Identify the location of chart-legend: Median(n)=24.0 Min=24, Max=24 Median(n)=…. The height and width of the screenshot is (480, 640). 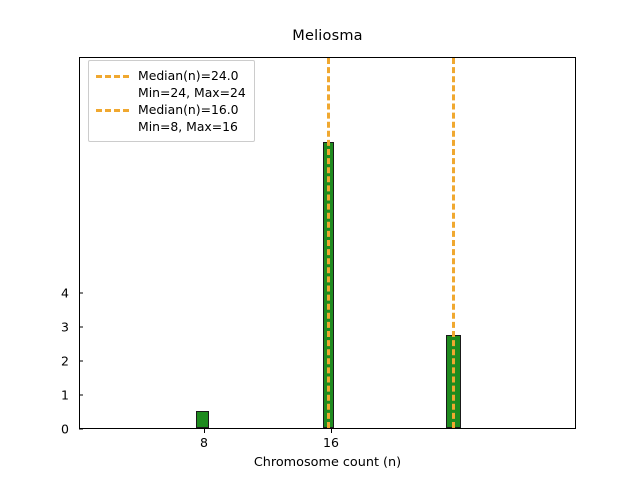
(171, 101).